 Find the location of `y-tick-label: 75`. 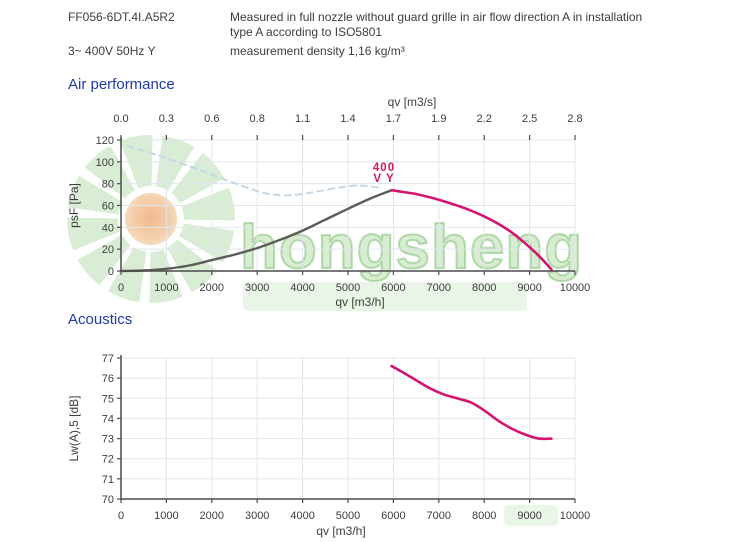

y-tick-label: 75 is located at coordinates (108, 399).